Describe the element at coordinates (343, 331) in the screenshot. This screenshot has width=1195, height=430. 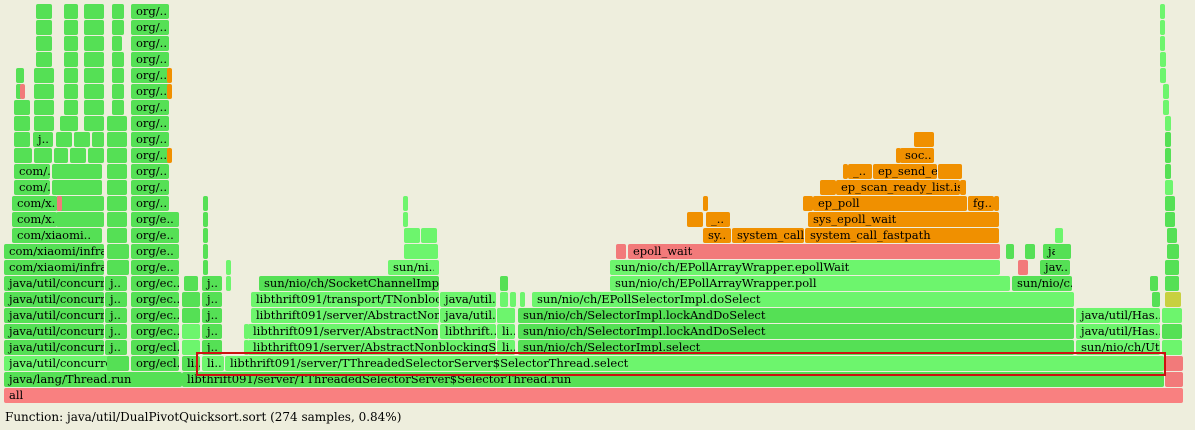
I see `stack-frame: libthrift091/server/AbstractNonblock..` at that location.